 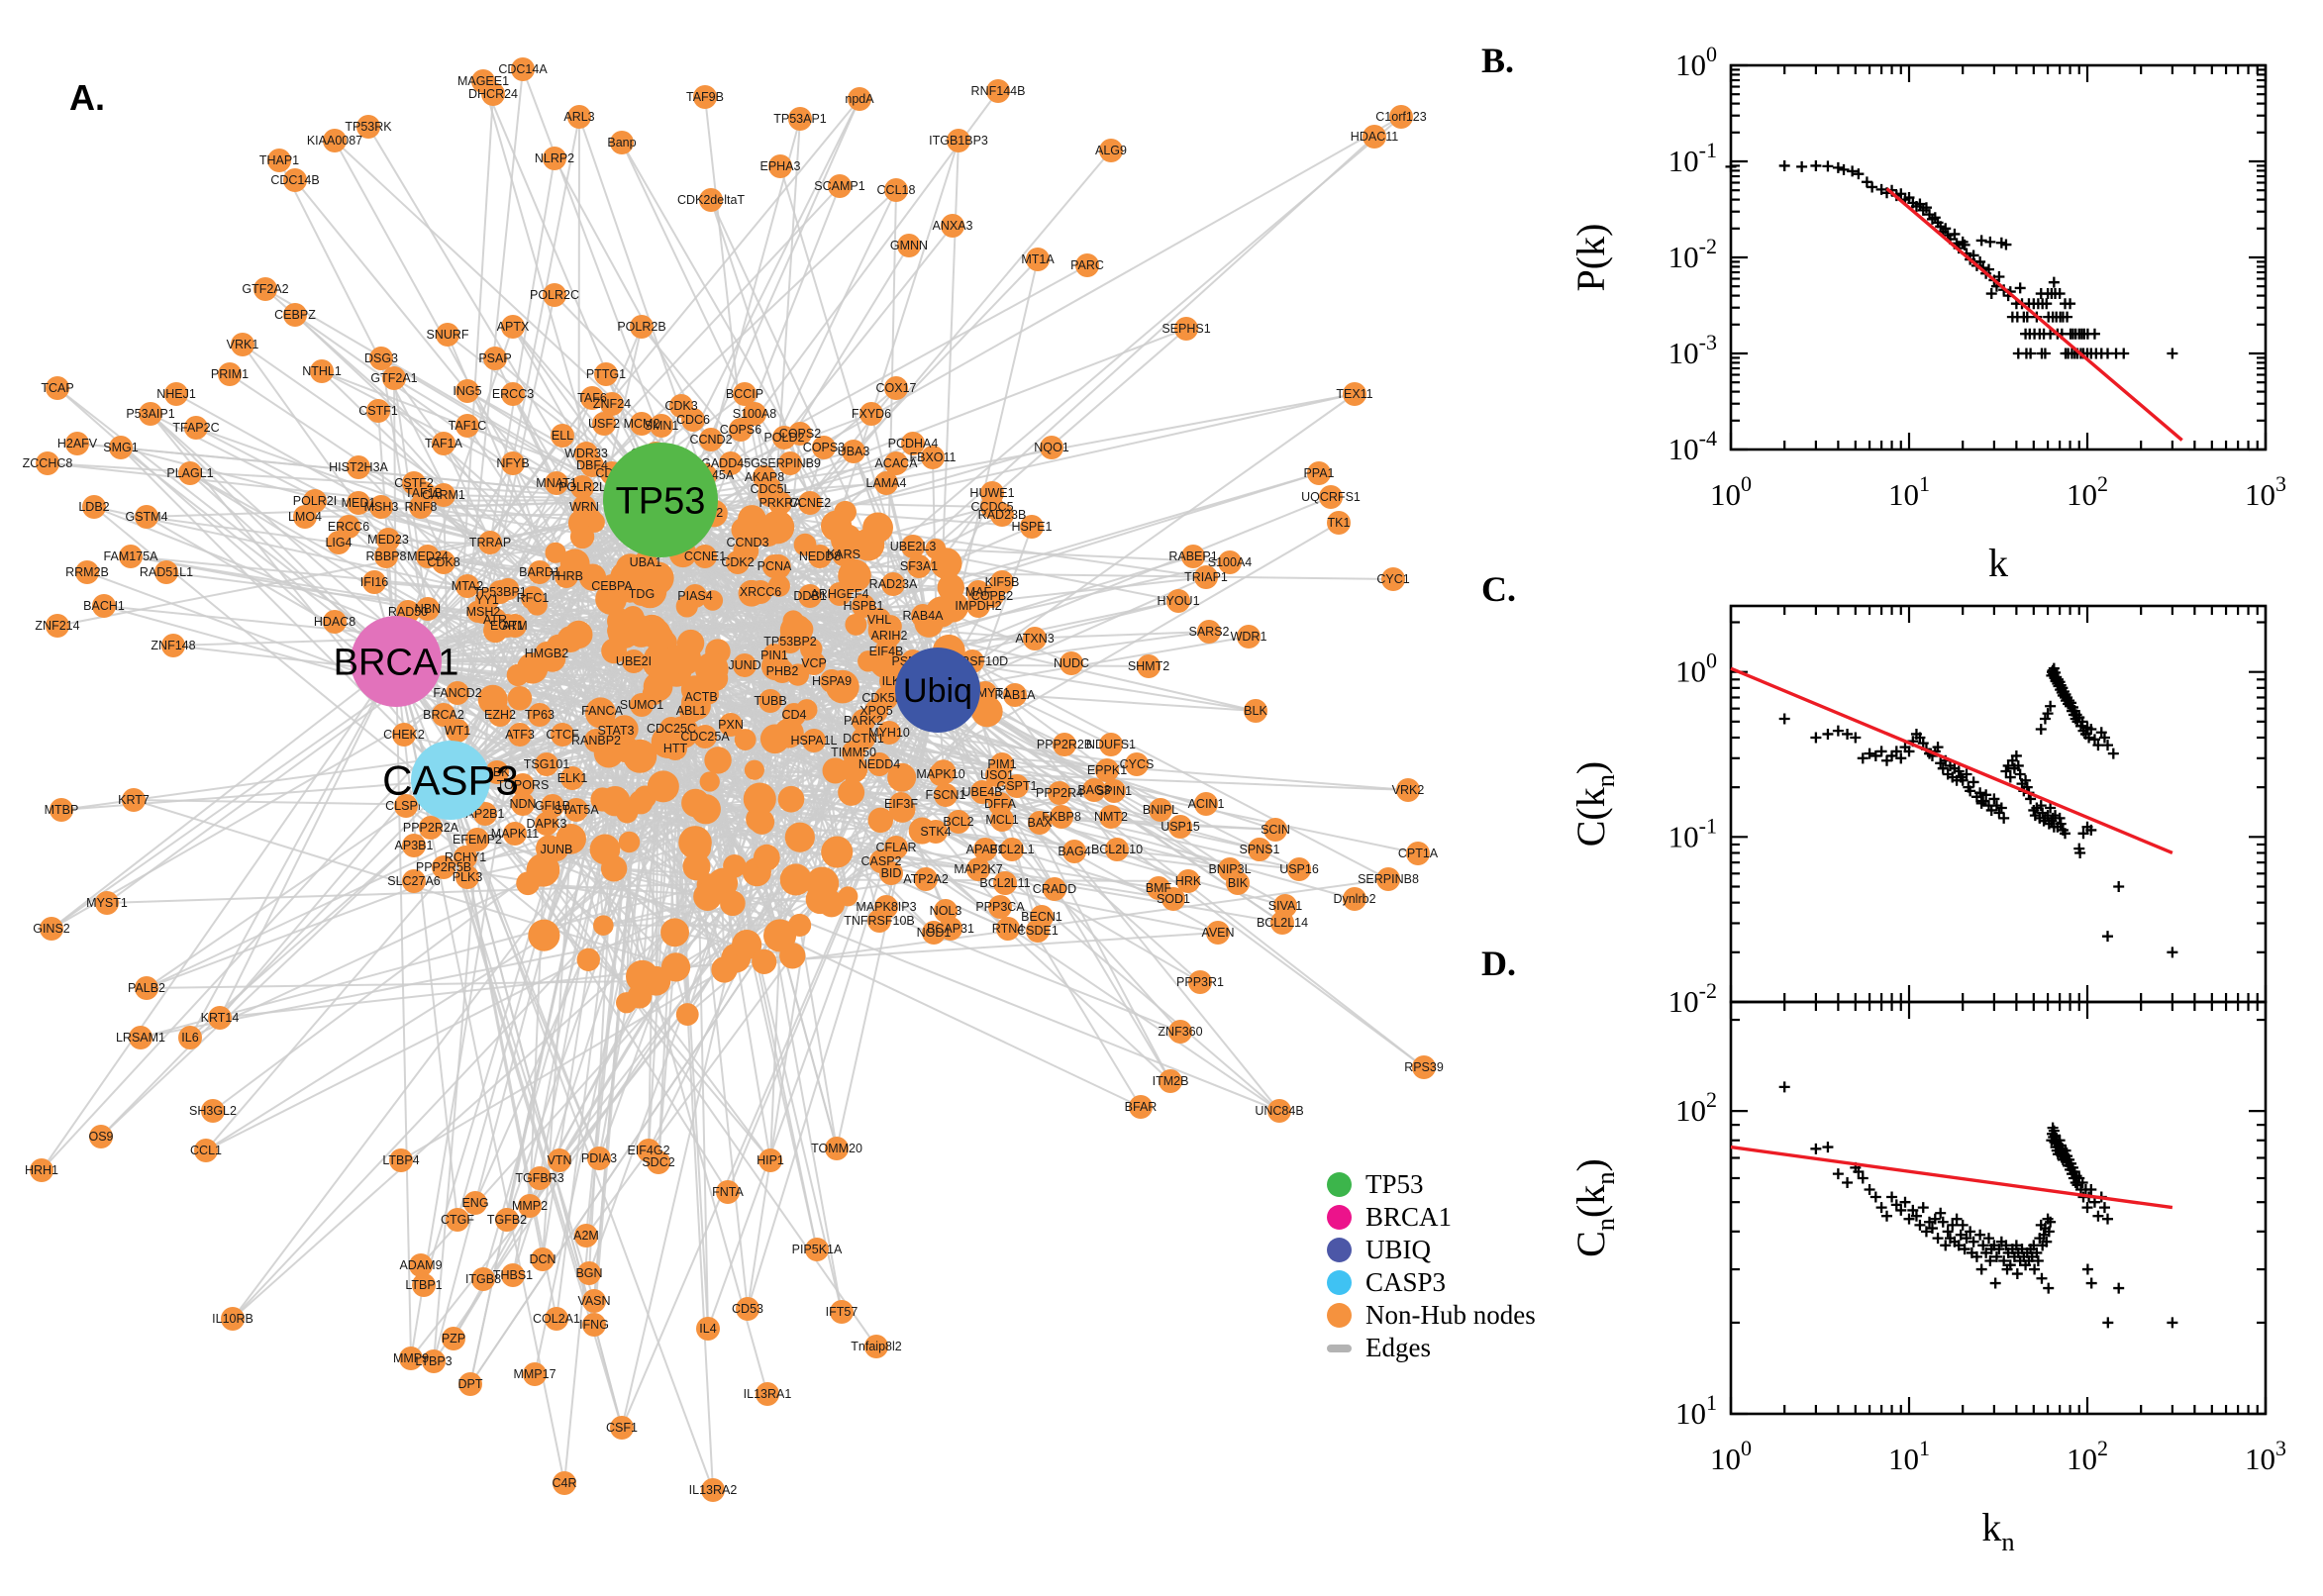 I want to click on axis-title: C(kn), so click(x=1594, y=804).